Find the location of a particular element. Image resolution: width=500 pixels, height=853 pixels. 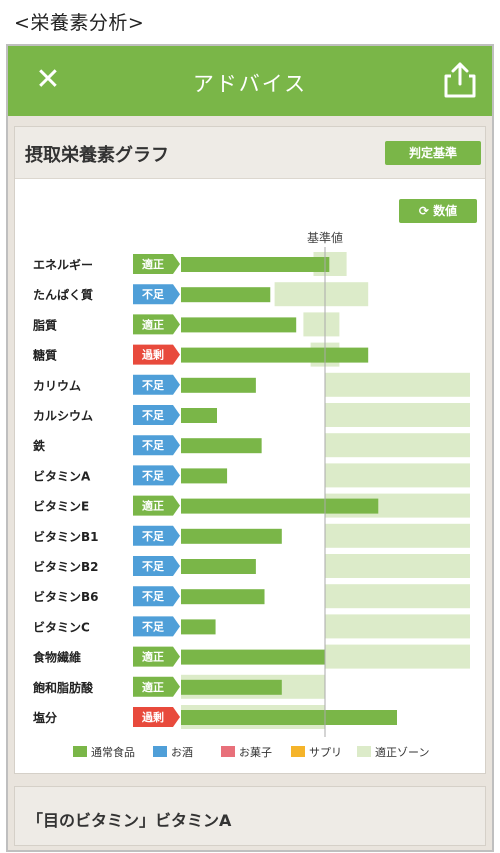

category-label: たんぱく質 is located at coordinates (63, 294).